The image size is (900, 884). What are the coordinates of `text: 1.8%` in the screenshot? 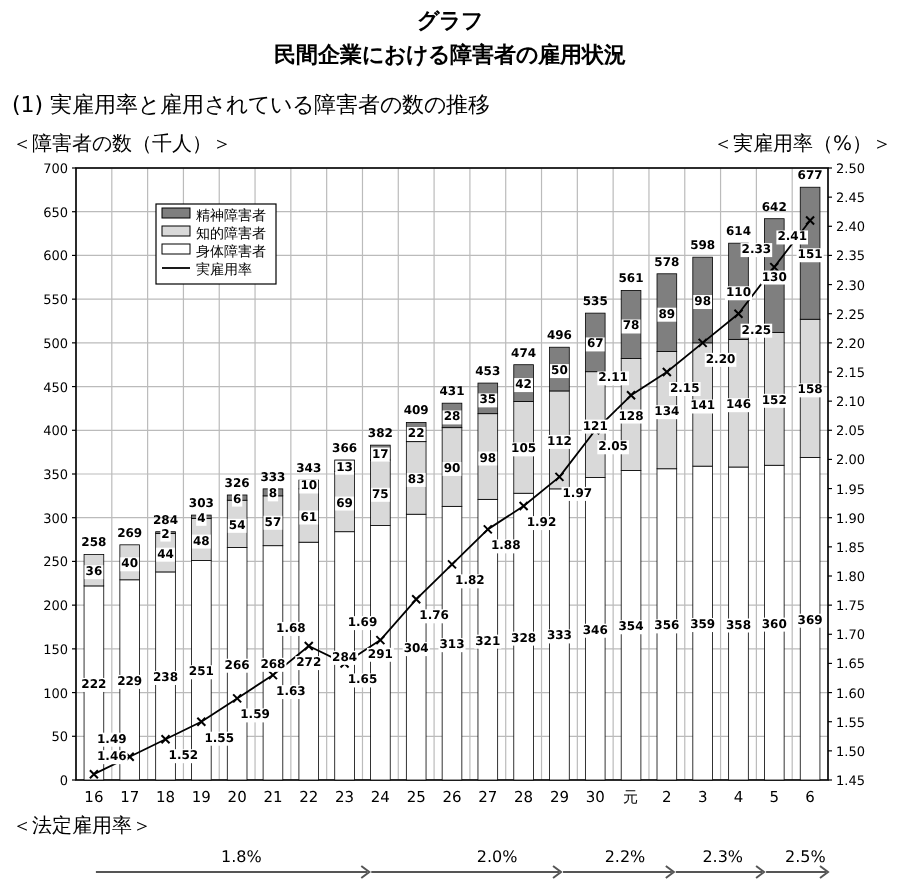 It's located at (242, 857).